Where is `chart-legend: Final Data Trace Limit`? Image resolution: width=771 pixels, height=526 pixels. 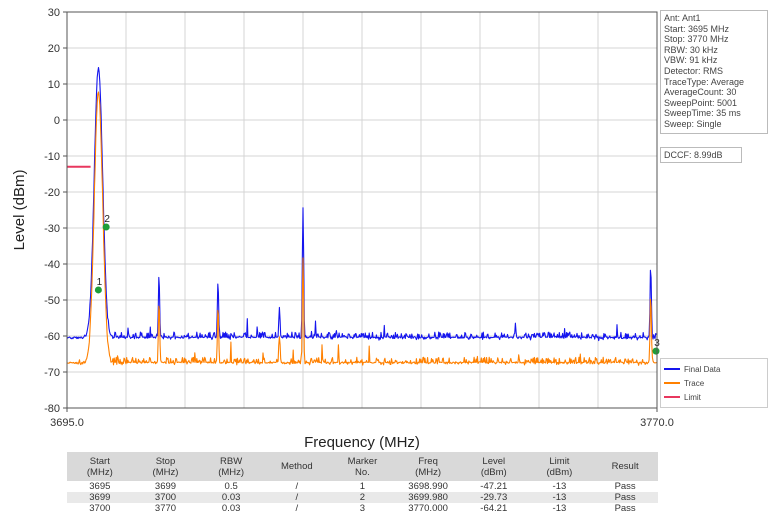 chart-legend: Final Data Trace Limit is located at coordinates (714, 383).